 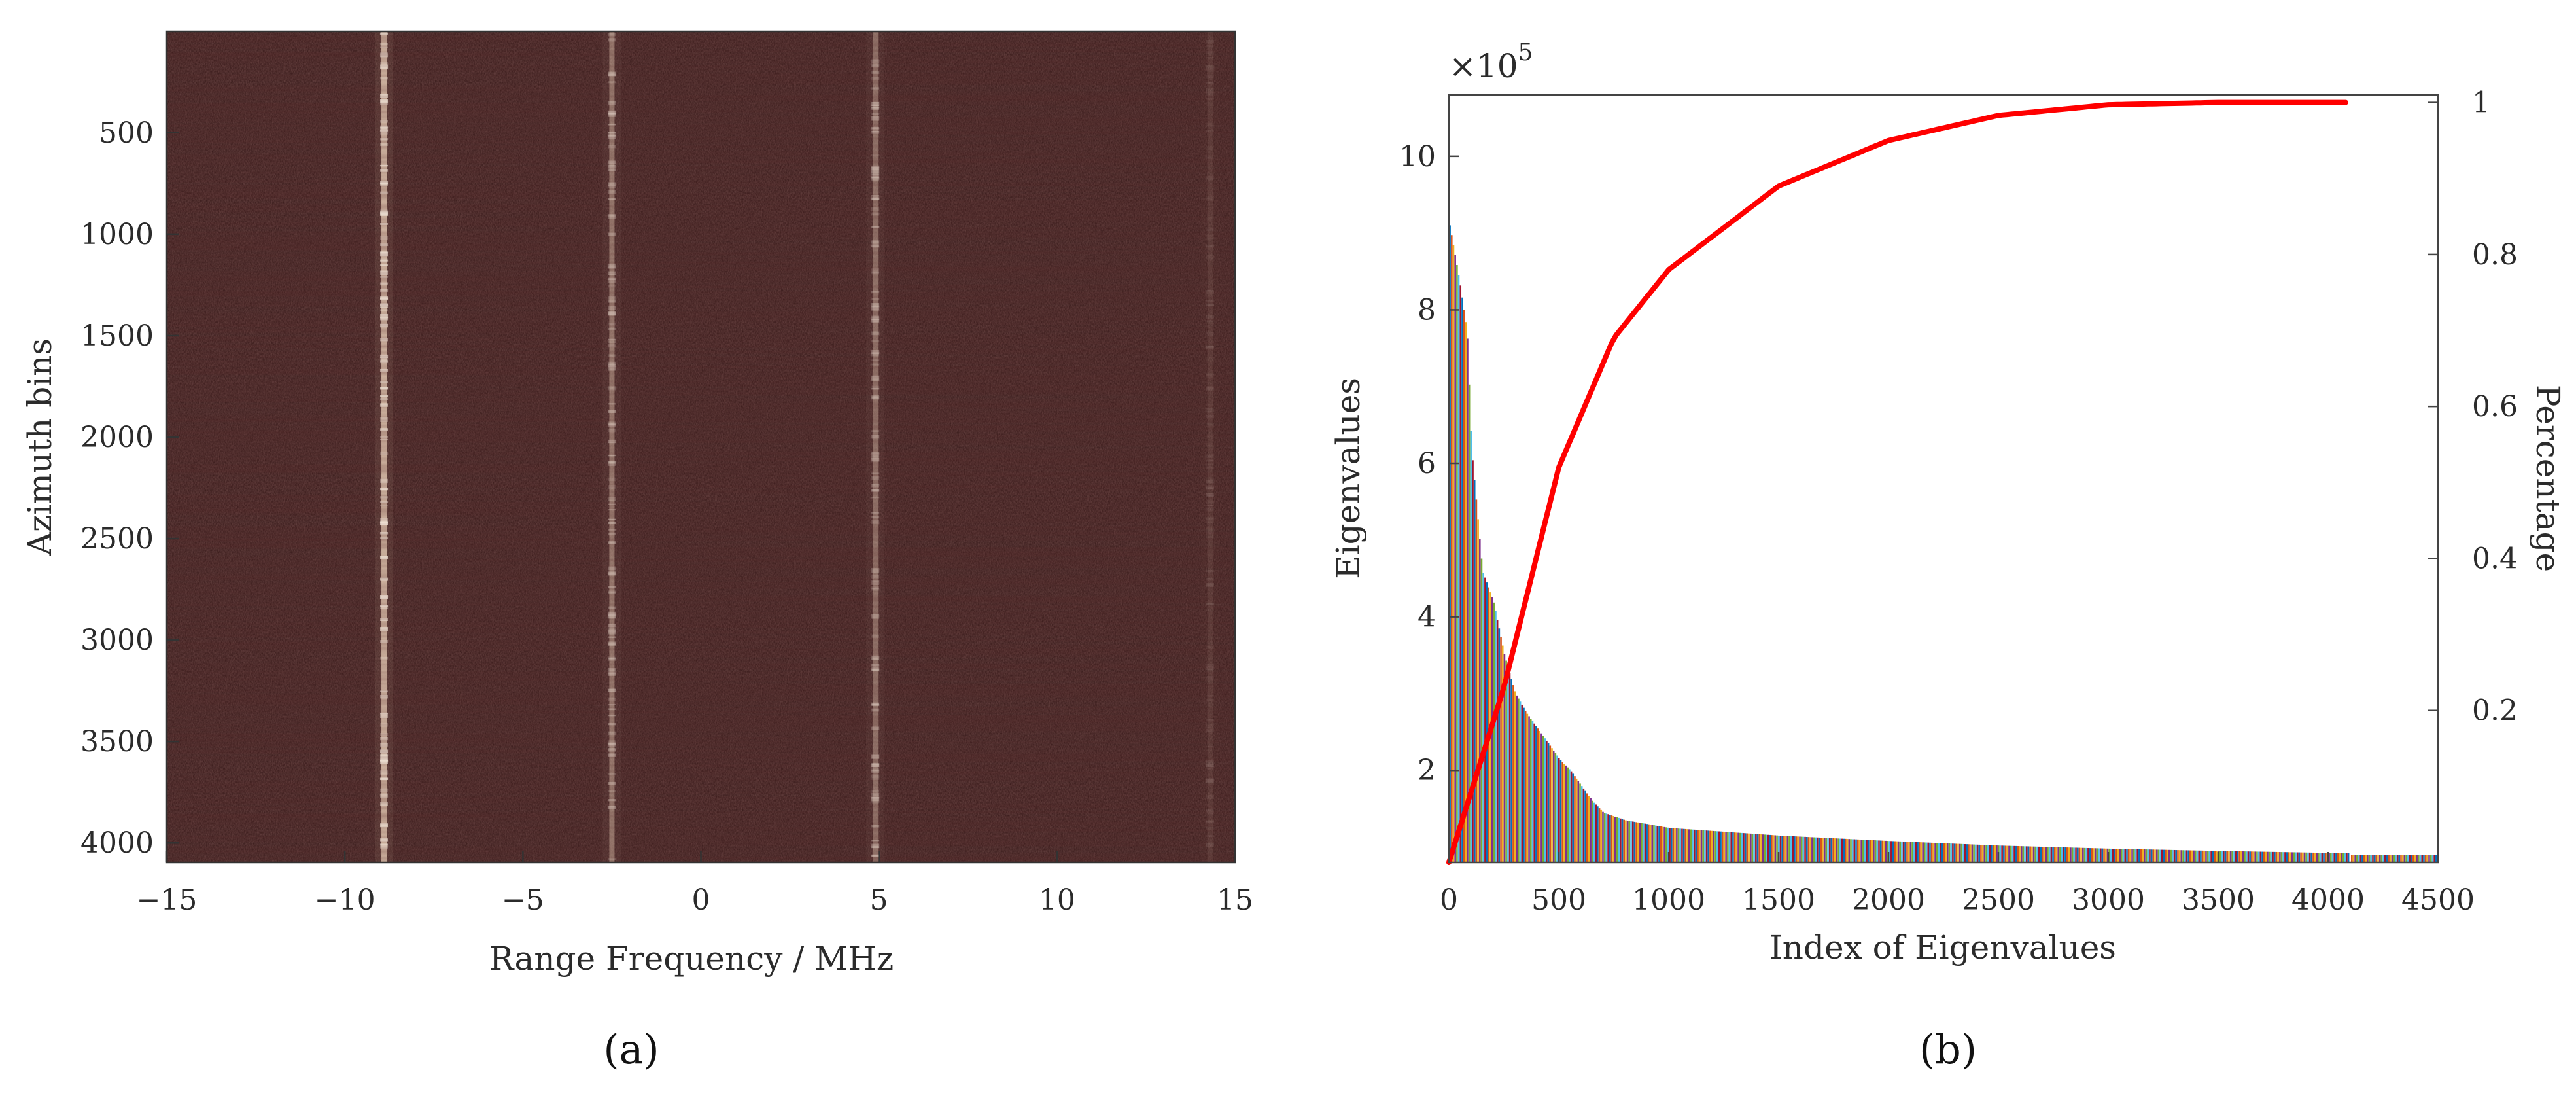 What do you see at coordinates (117, 539) in the screenshot?
I see `y-tick-label-a: 2500` at bounding box center [117, 539].